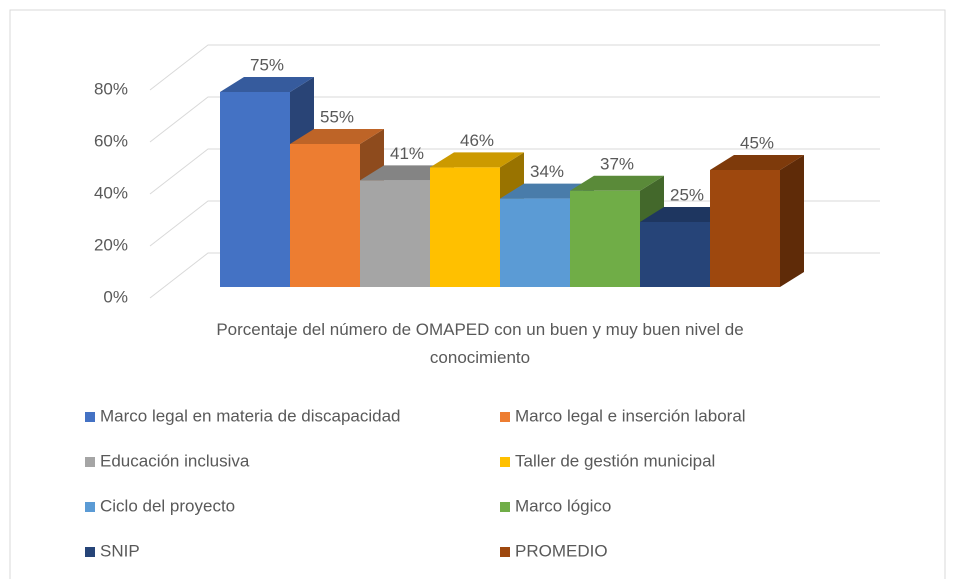 The height and width of the screenshot is (579, 957). What do you see at coordinates (563, 505) in the screenshot?
I see `legend-label: Marco lógico` at bounding box center [563, 505].